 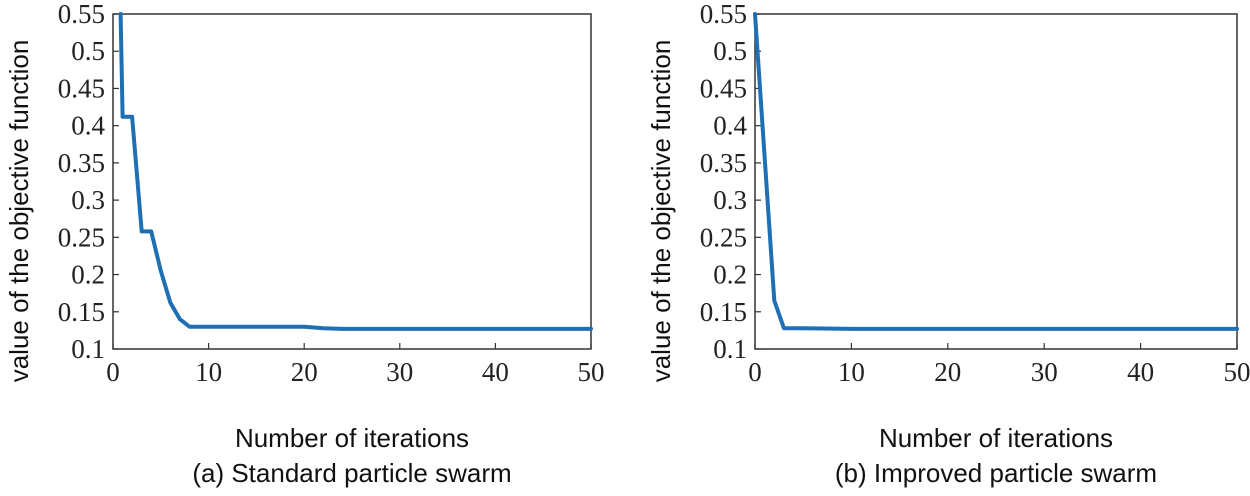 What do you see at coordinates (755, 372) in the screenshot?
I see `x-tick-label-b: 0` at bounding box center [755, 372].